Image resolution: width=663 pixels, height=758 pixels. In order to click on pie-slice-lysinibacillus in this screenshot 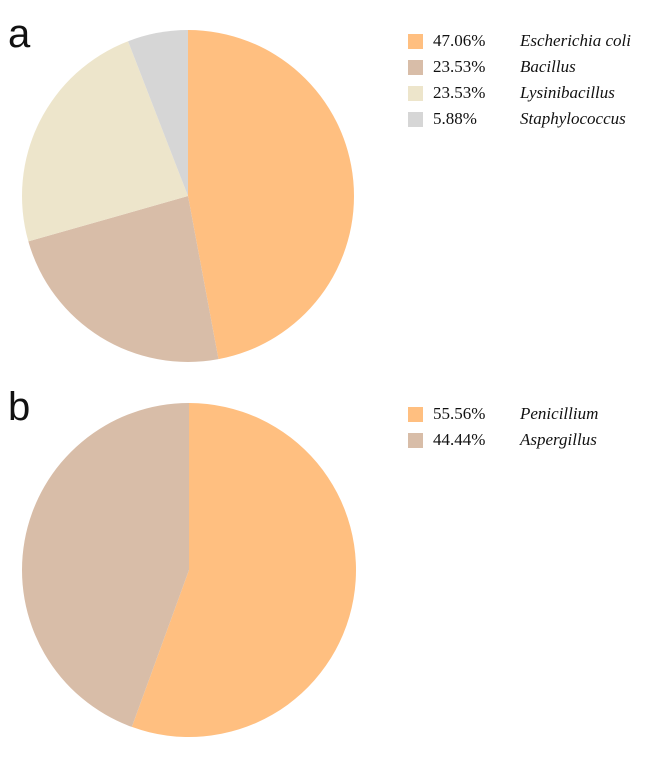, I will do `click(105, 141)`.